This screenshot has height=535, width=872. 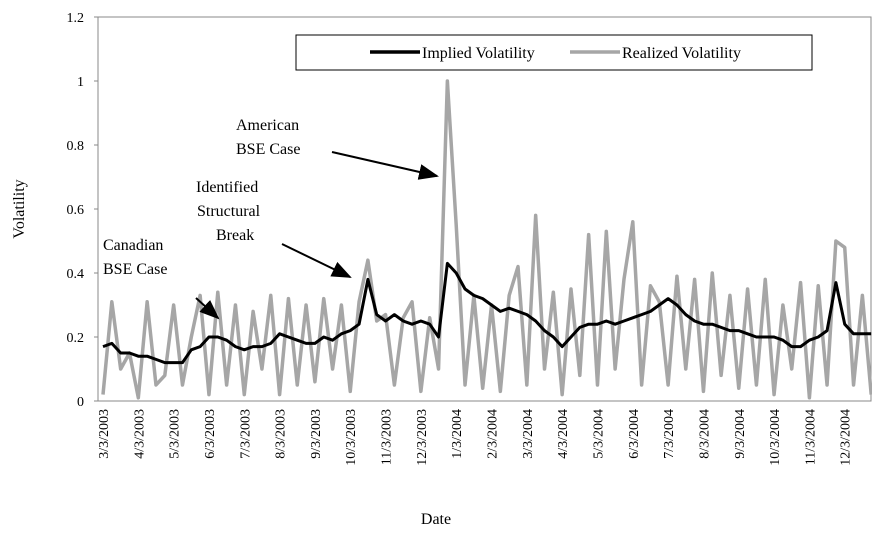 What do you see at coordinates (681, 53) in the screenshot?
I see `legend-label: Realized Volatility` at bounding box center [681, 53].